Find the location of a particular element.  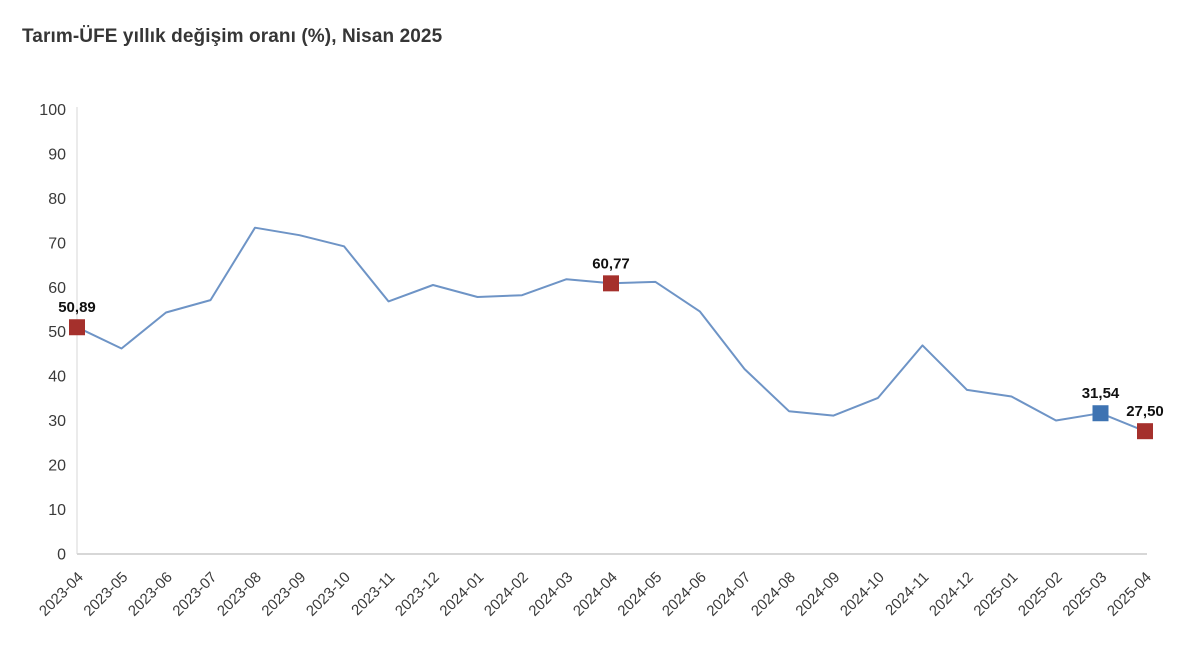

x-tick-label: 2023-08 is located at coordinates (239, 594).